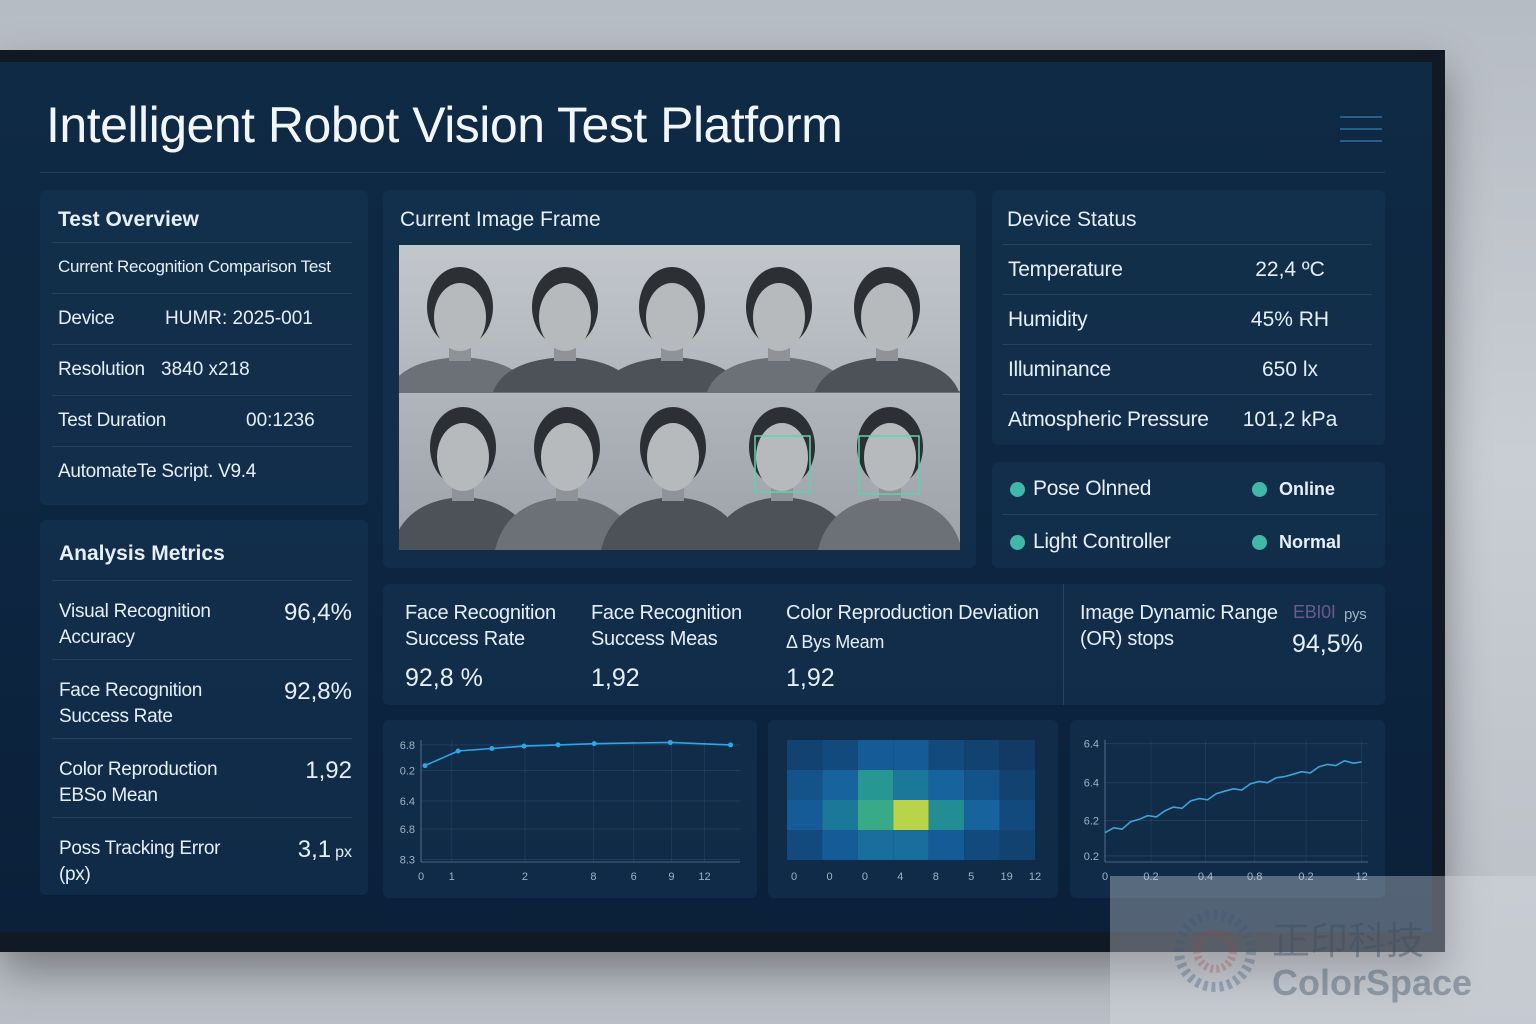 Image resolution: width=1536 pixels, height=1024 pixels. Describe the element at coordinates (1007, 877) in the screenshot. I see `x-tick-label: 19` at that location.